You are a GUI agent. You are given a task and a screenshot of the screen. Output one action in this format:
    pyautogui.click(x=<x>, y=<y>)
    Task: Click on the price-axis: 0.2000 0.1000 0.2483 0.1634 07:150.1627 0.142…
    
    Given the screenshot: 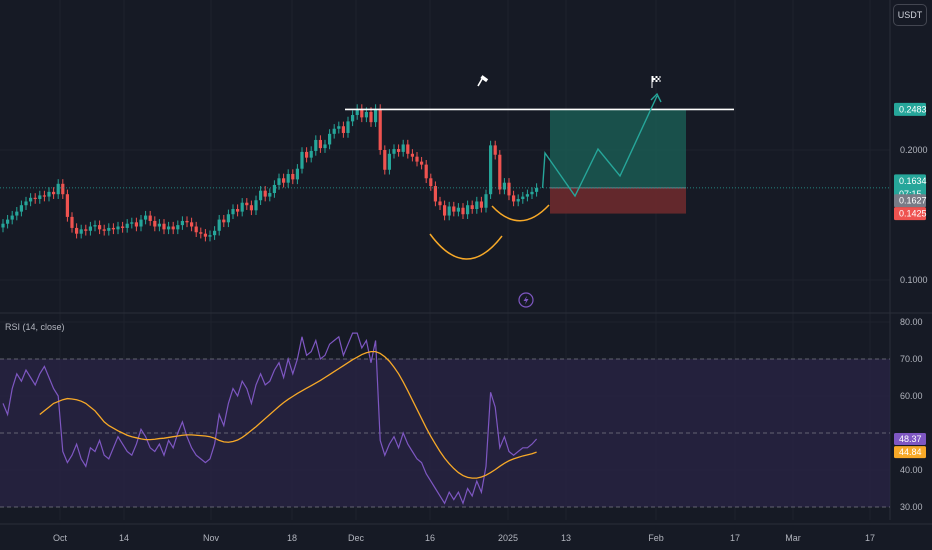 What is the action you would take?
    pyautogui.click(x=911, y=193)
    